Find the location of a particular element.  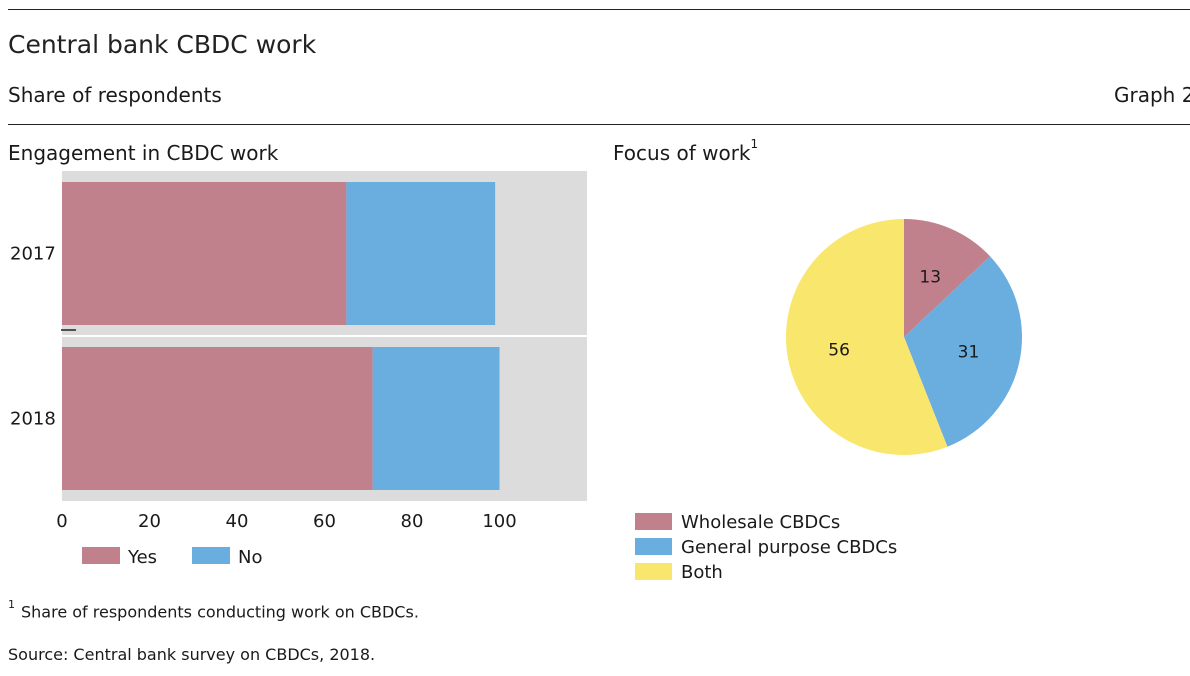

x-tick-label-40: 40 is located at coordinates (237, 521).